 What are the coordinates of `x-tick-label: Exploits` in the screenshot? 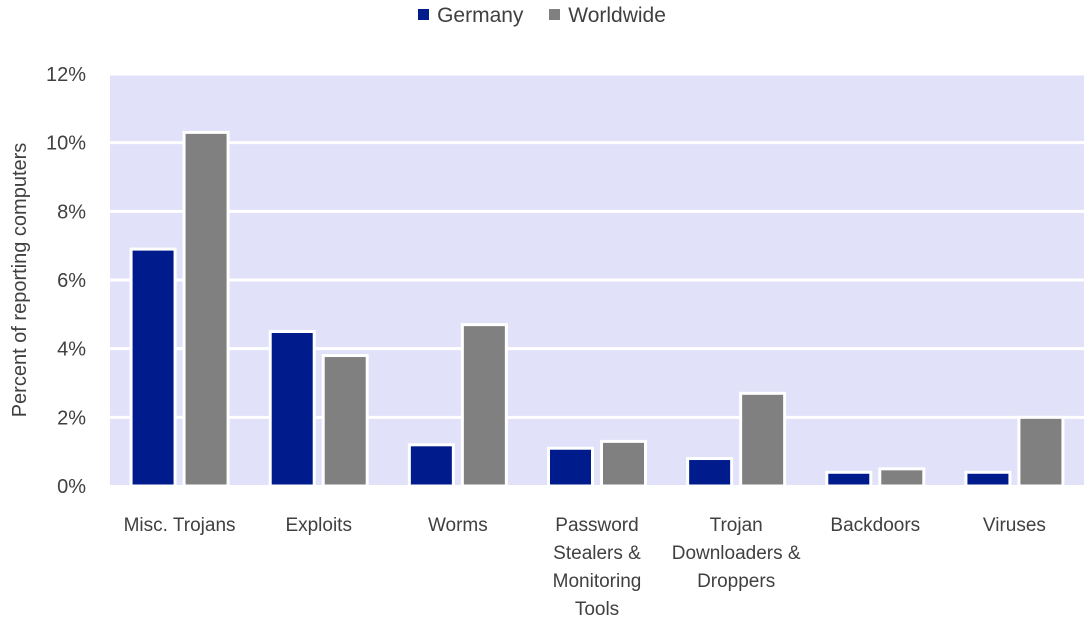 It's located at (318, 525).